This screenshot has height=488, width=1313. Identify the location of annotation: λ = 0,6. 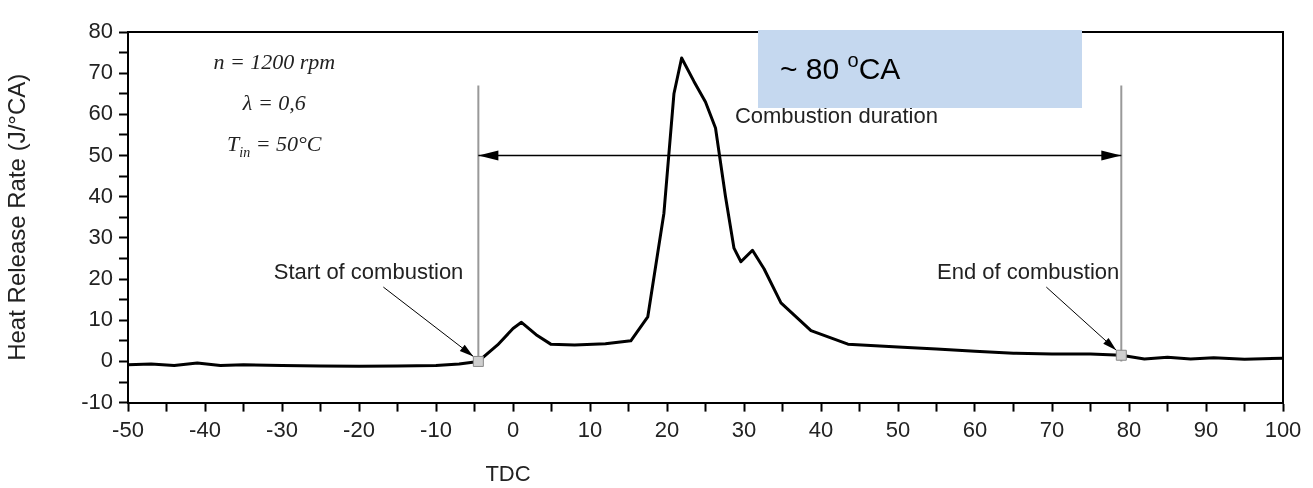
(273, 103).